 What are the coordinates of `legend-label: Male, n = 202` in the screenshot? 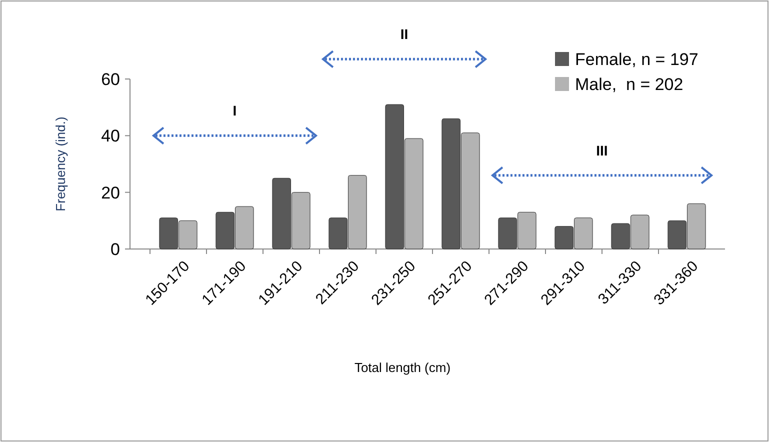 It's located at (629, 84).